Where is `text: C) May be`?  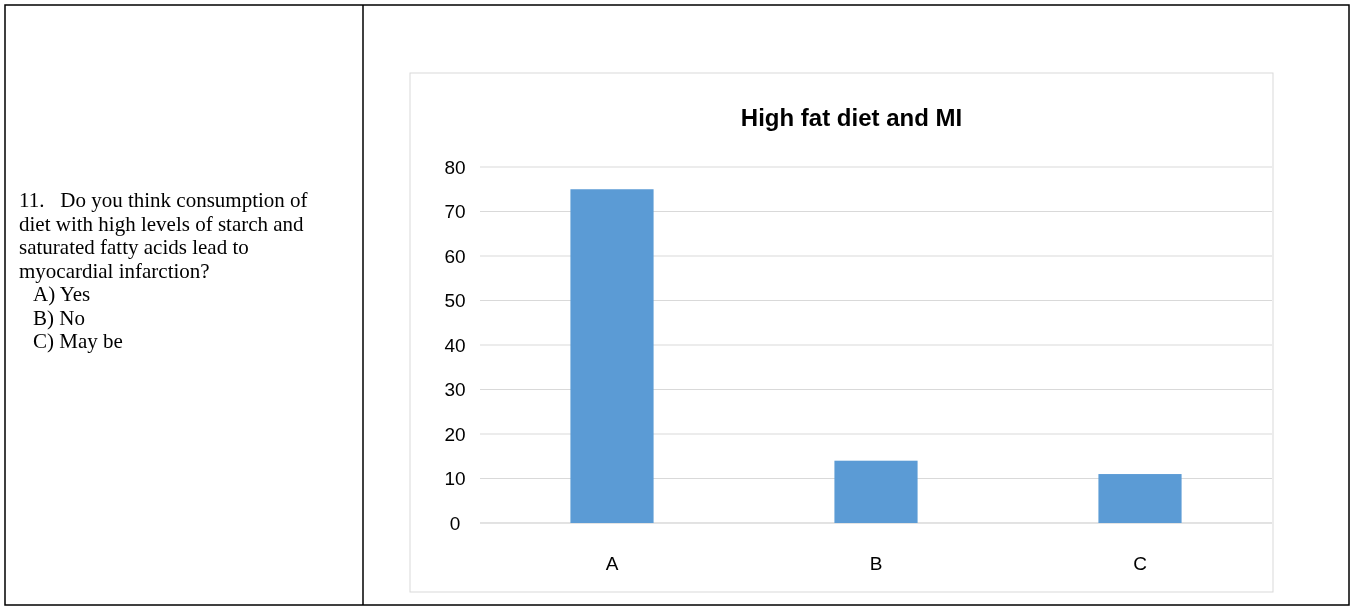 text: C) May be is located at coordinates (78, 341).